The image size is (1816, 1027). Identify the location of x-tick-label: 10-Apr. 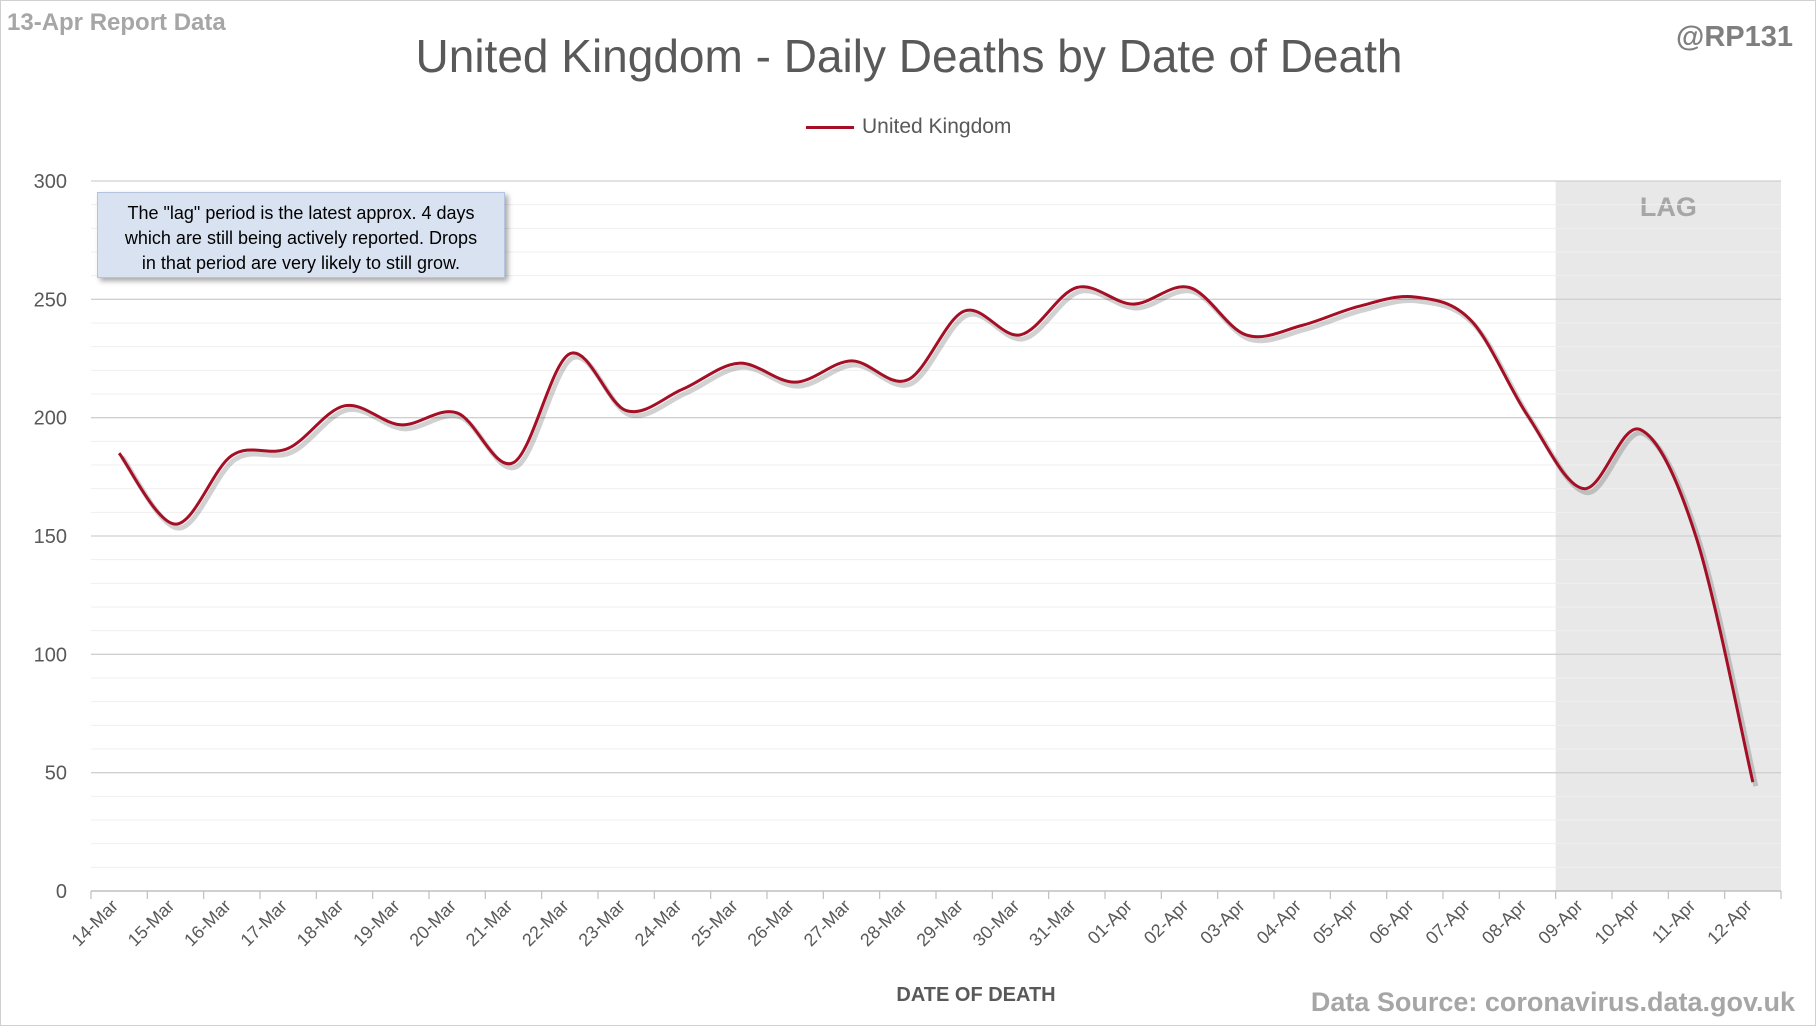
(1617, 922).